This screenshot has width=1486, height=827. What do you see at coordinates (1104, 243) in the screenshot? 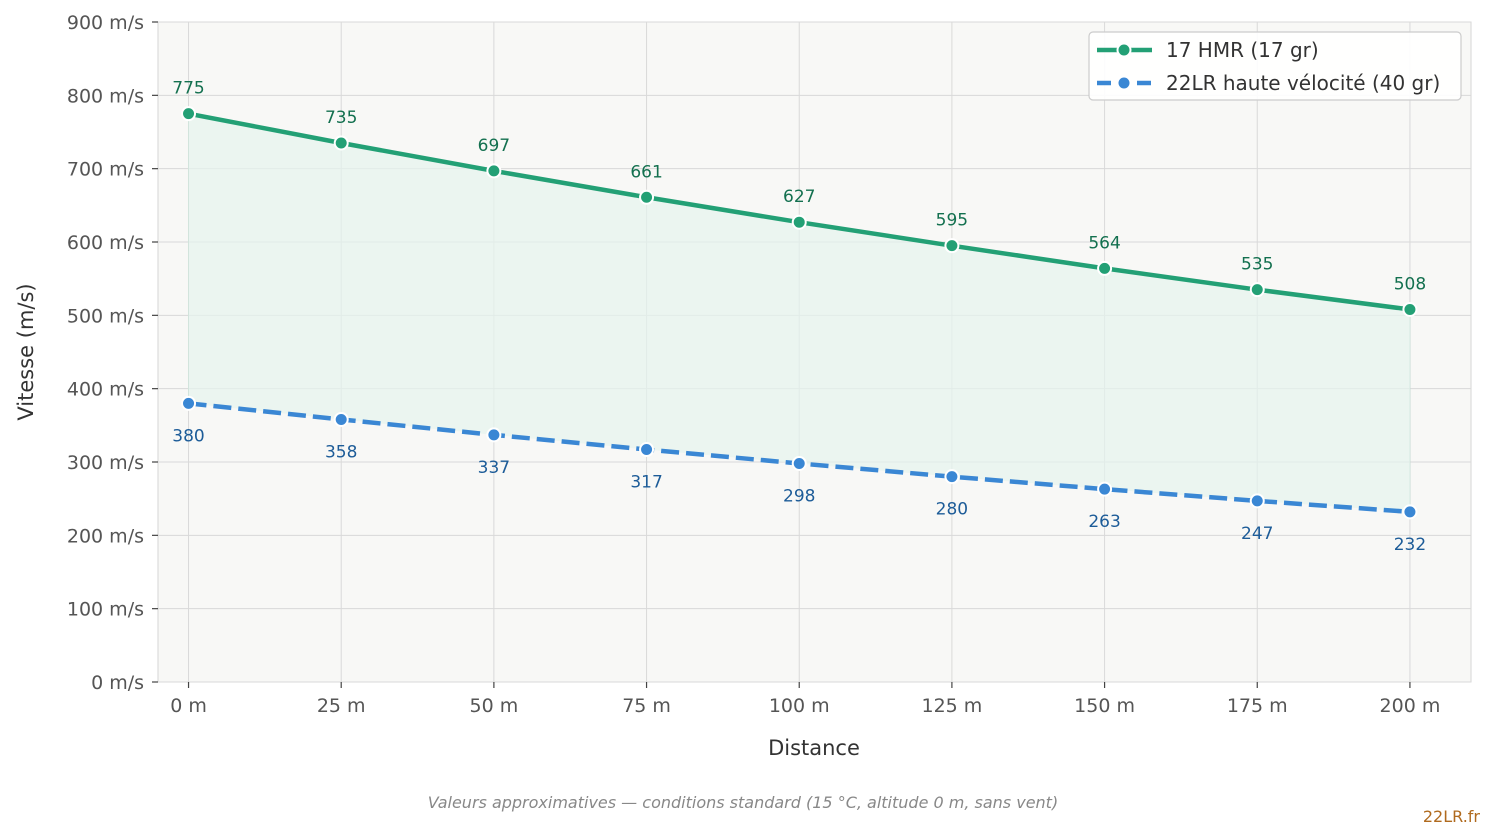
I see `data-label: 564` at bounding box center [1104, 243].